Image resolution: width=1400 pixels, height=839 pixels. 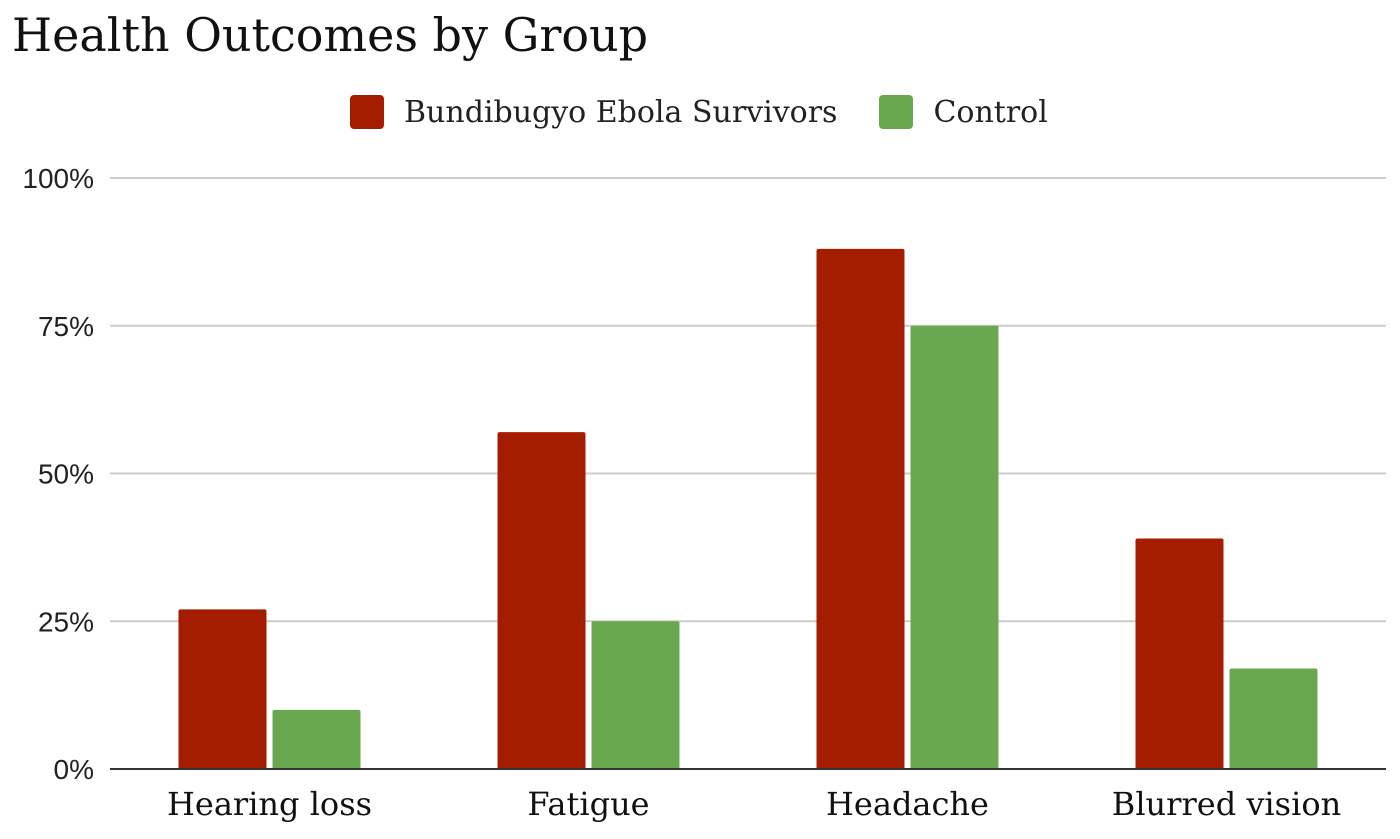 I want to click on x-tick-label: Hearing loss, so click(x=269, y=804).